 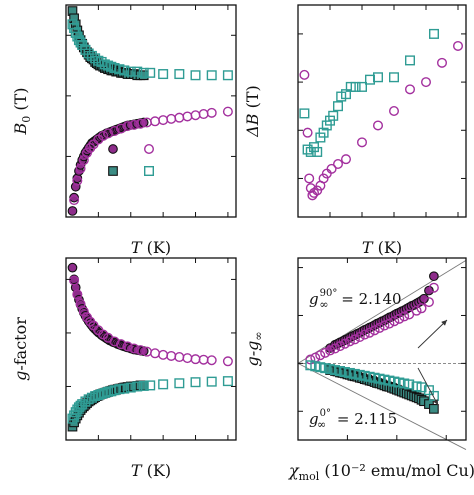 What do you see at coordinates (252, 111) in the screenshot?
I see `y-axis-label: ΔB (T)` at bounding box center [252, 111].